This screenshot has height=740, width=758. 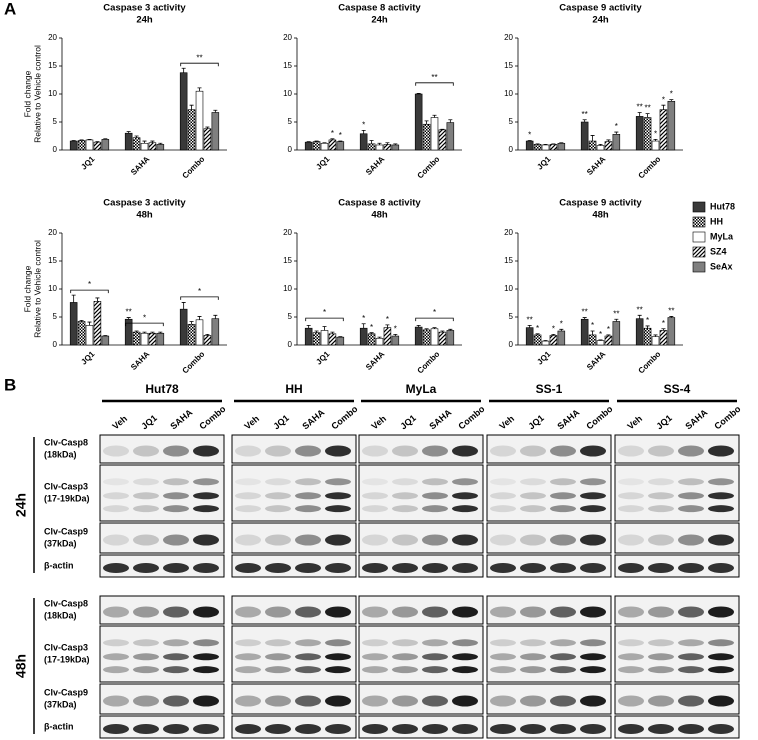 What do you see at coordinates (508, 37) in the screenshot?
I see `y-tick-label: 20` at bounding box center [508, 37].